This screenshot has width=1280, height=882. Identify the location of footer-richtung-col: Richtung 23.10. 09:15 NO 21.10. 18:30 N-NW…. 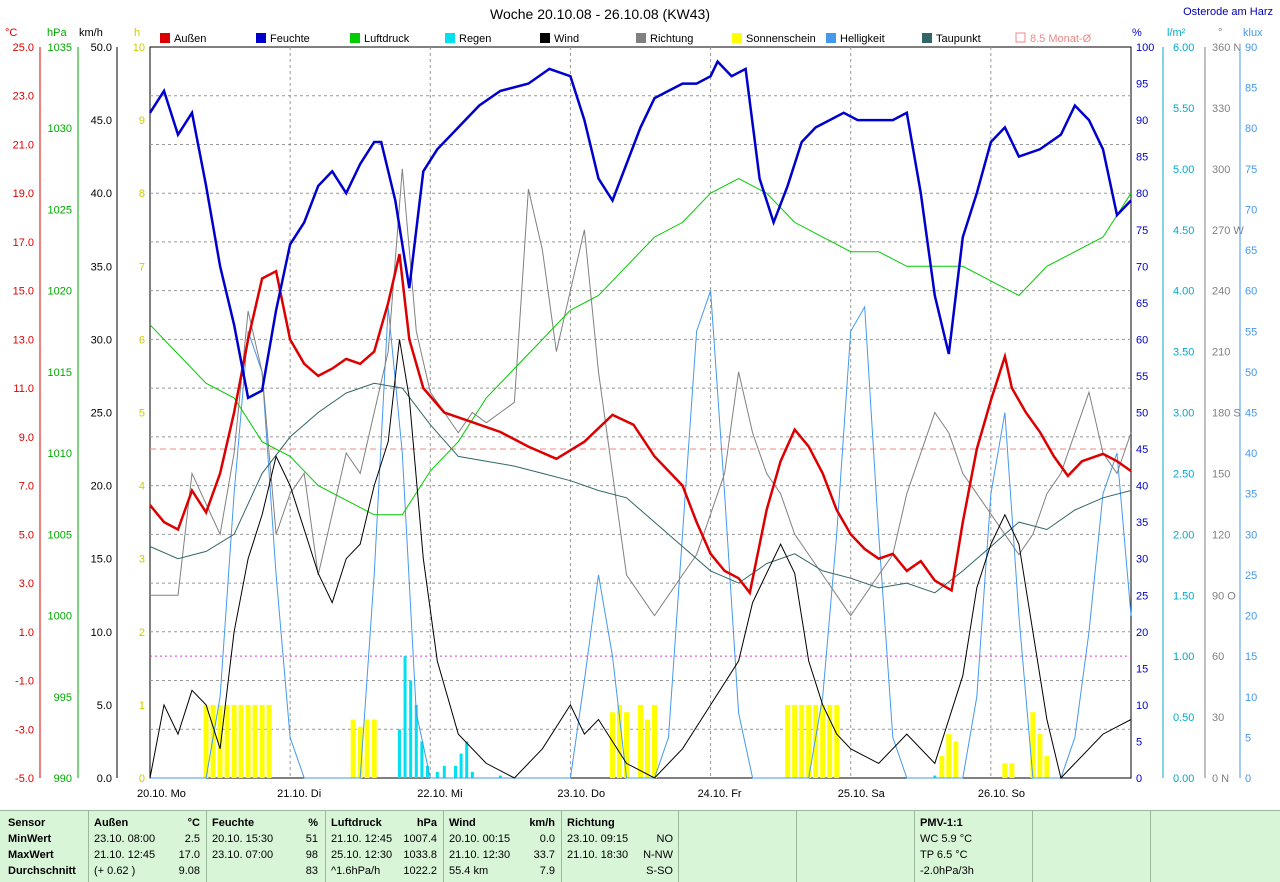
(620, 848).